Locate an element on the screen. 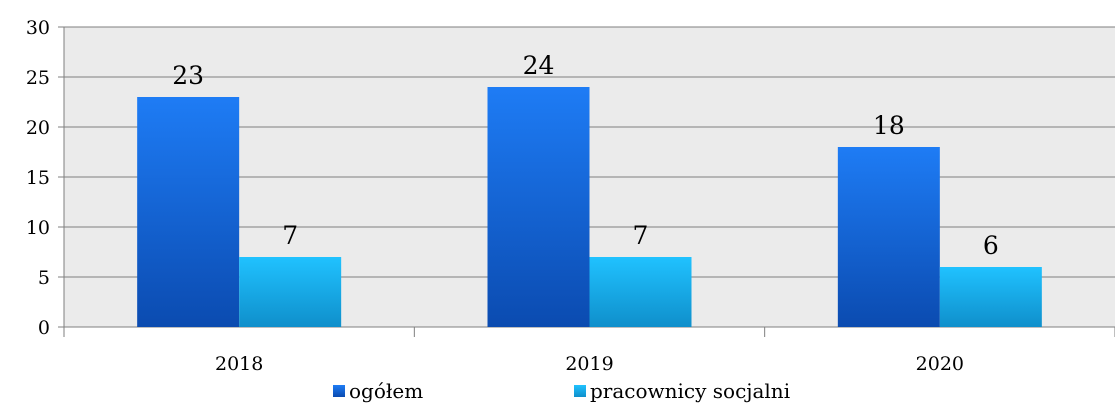  x-tick-label: 2018 is located at coordinates (239, 364).